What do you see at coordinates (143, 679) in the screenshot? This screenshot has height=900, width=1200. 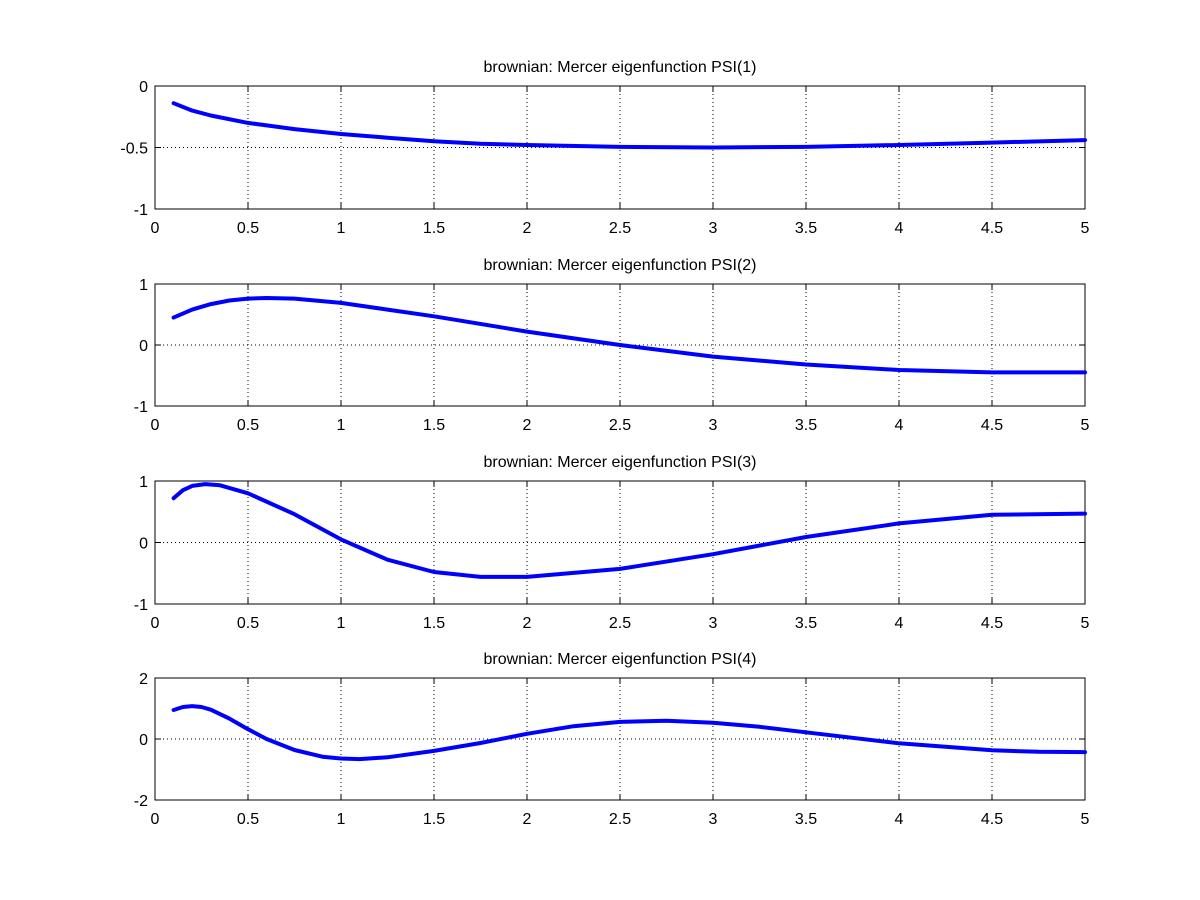 I see `y-tick-label: 2` at bounding box center [143, 679].